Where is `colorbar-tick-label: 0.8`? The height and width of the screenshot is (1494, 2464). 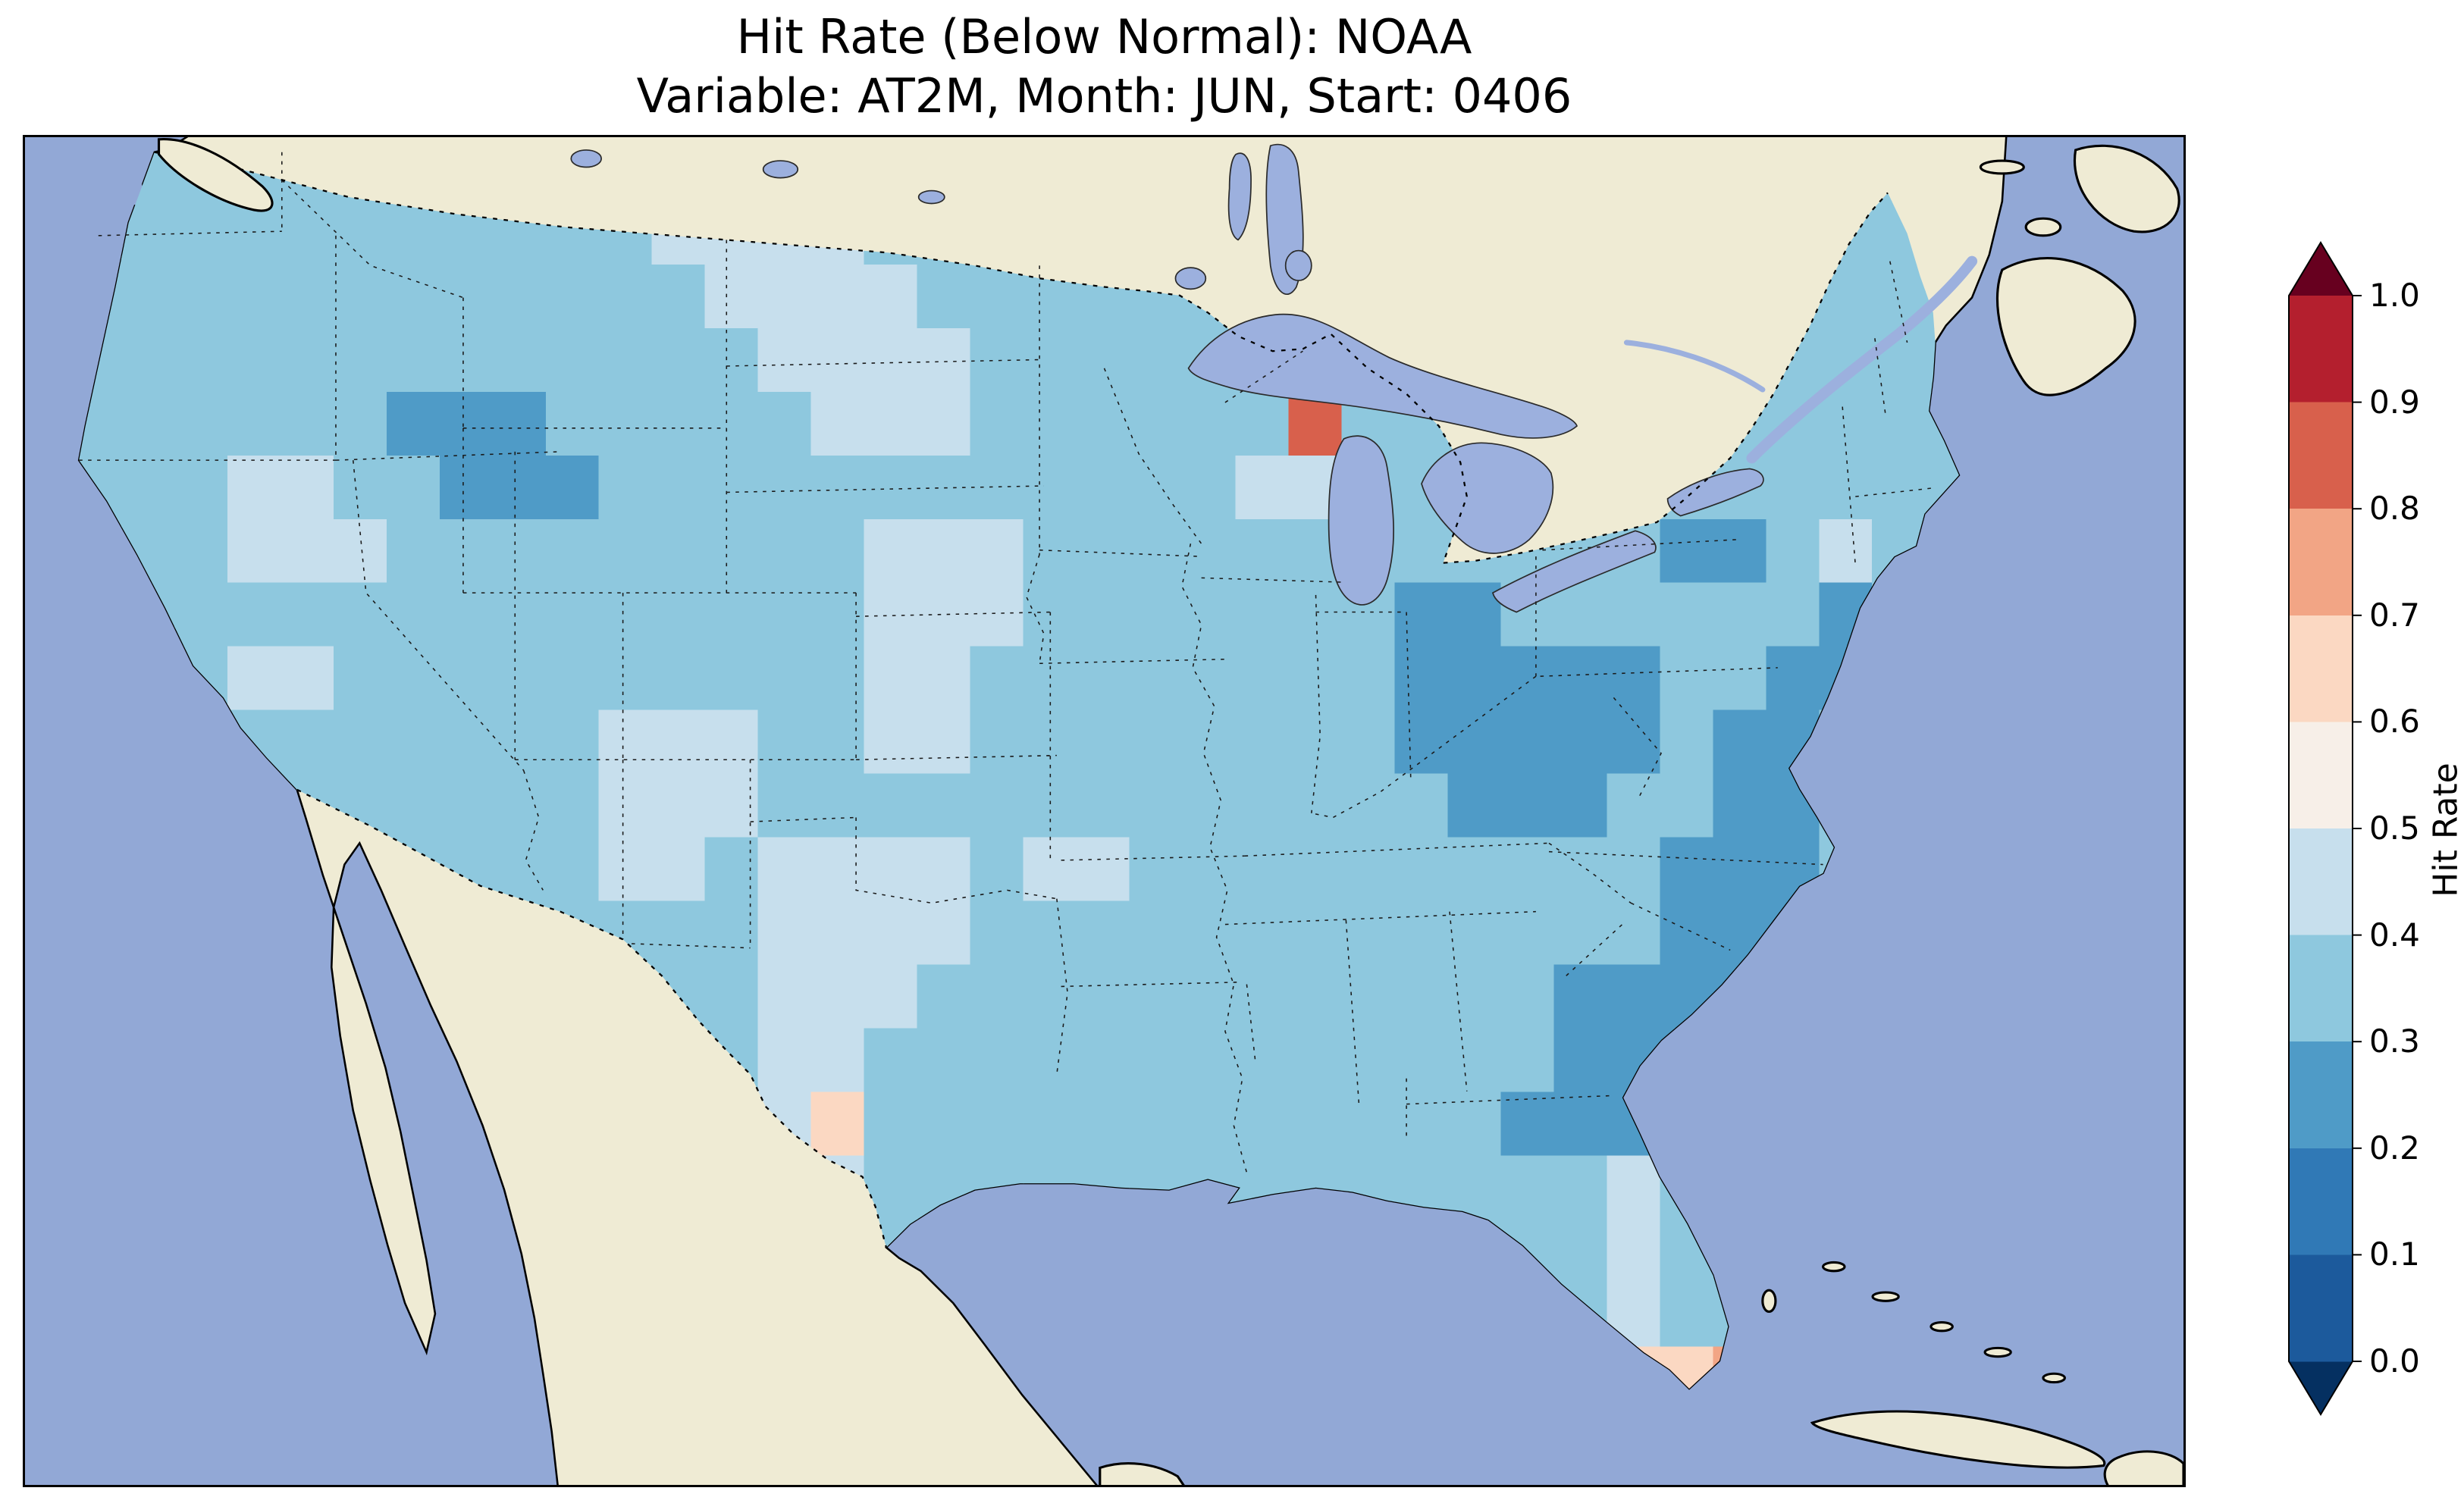
colorbar-tick-label: 0.8 is located at coordinates (2394, 509).